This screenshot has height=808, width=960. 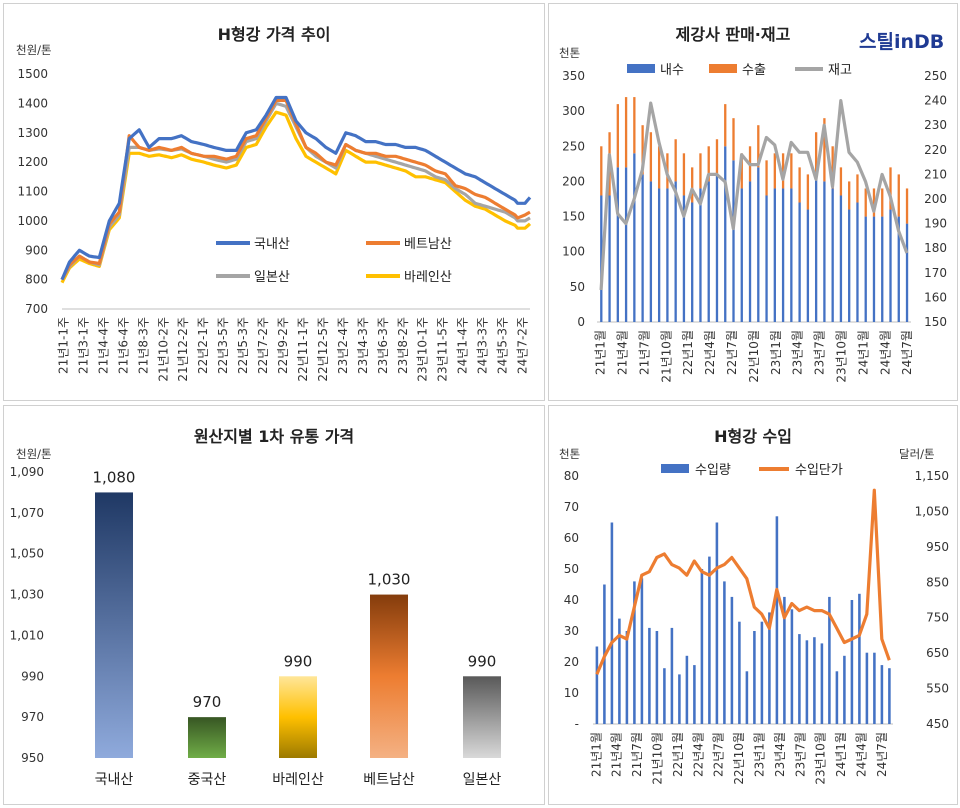 I want to click on x-tick-label: 21년7월, so click(x=644, y=352).